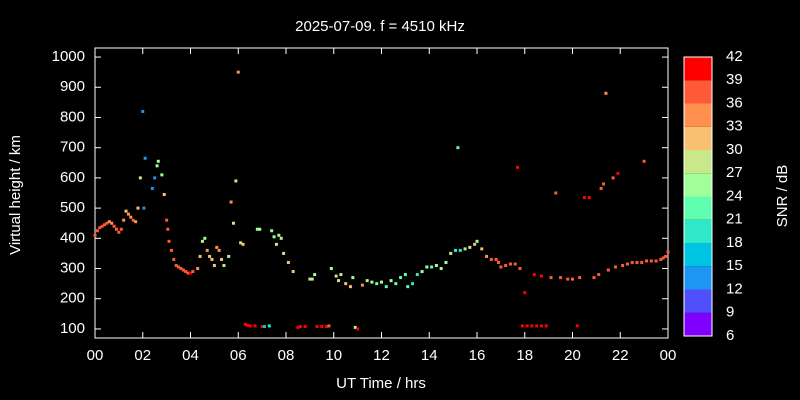 The height and width of the screenshot is (400, 800). I want to click on x-tick-label: 18, so click(524, 355).